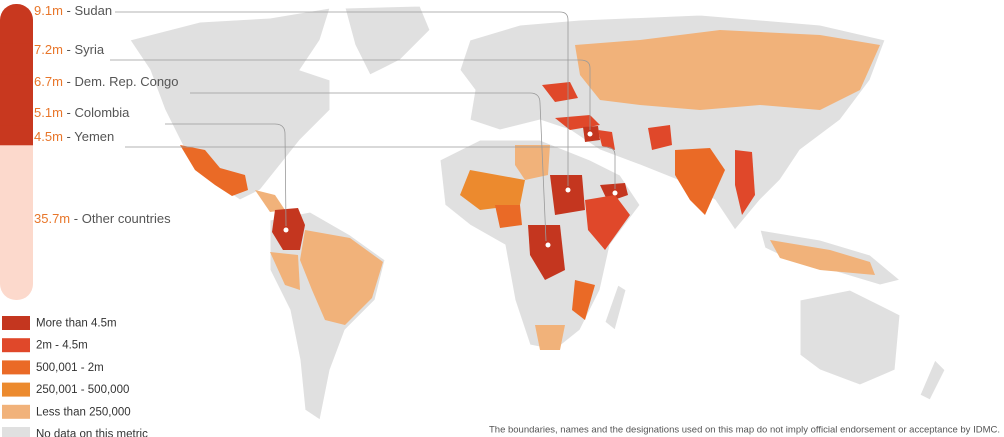  What do you see at coordinates (560, 92) in the screenshot?
I see `ukraine` at bounding box center [560, 92].